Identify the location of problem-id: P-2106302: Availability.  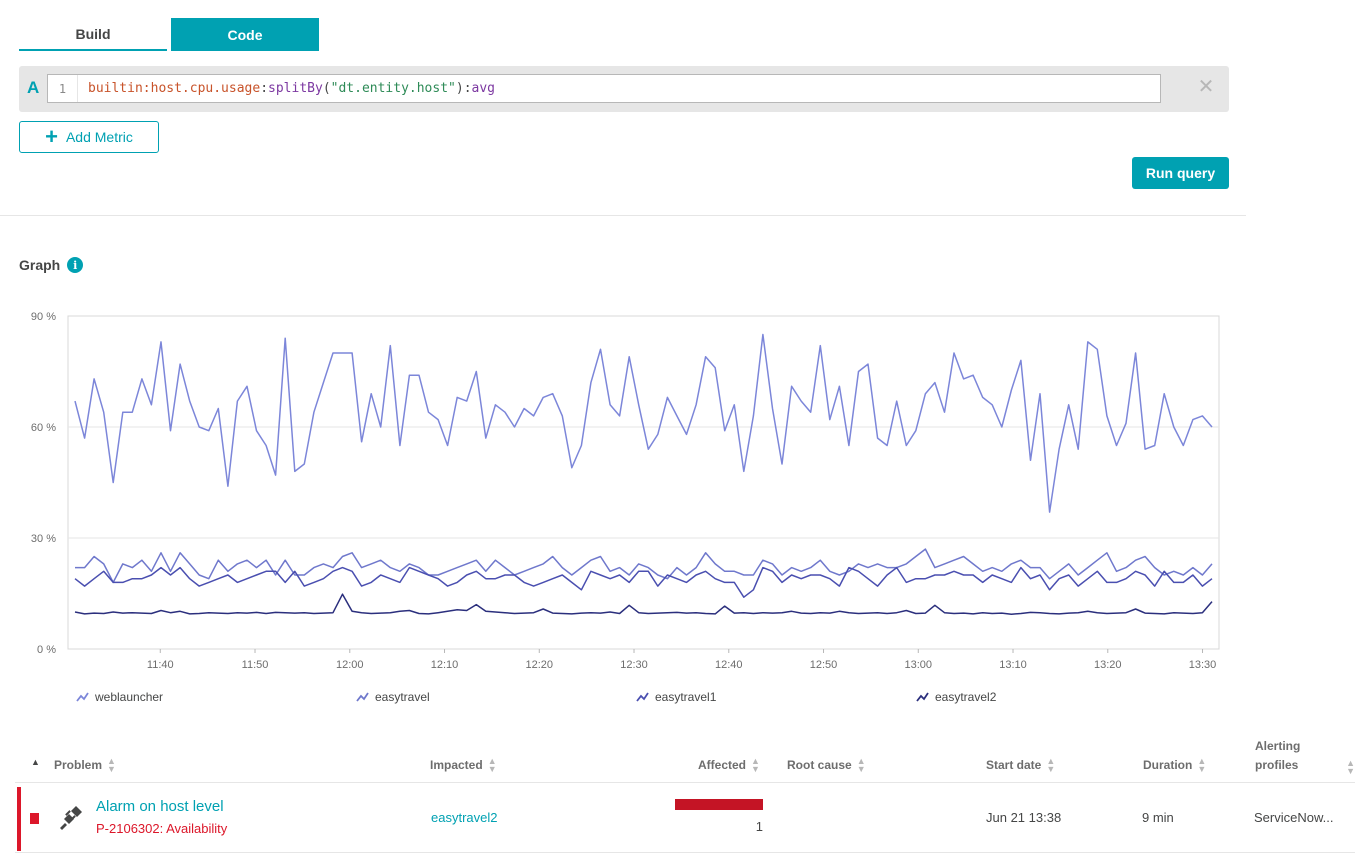
(162, 828).